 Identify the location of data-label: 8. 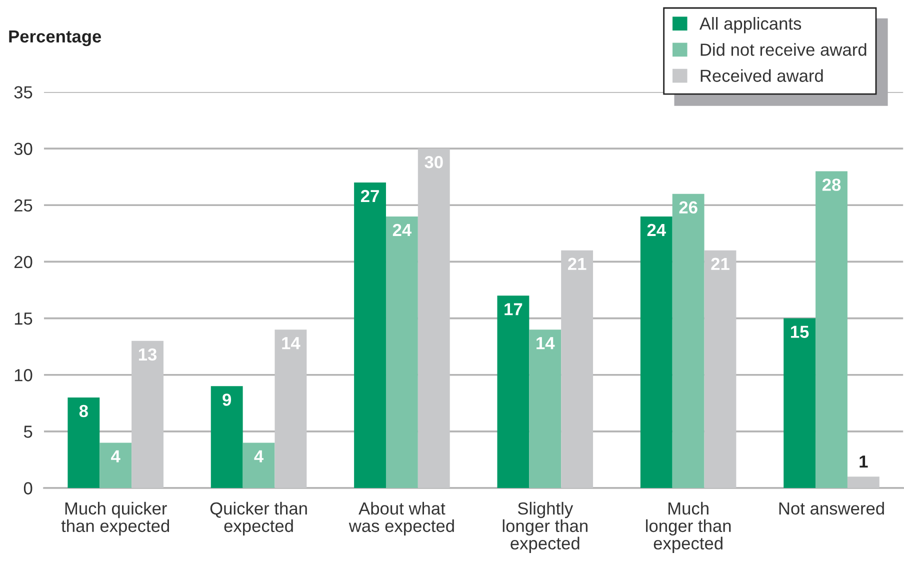
(83, 411).